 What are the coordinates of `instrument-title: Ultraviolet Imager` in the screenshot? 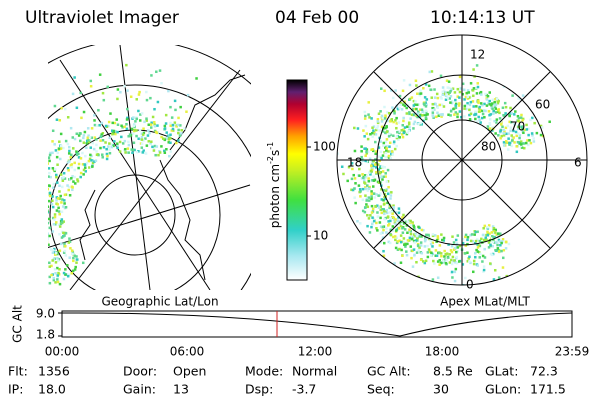 It's located at (102, 18).